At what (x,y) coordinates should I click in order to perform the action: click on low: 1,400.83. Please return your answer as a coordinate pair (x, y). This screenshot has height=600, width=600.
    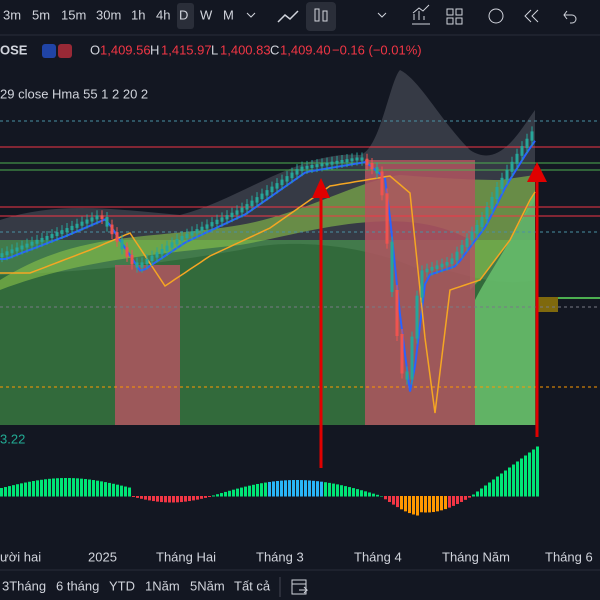
    Looking at the image, I should click on (245, 49).